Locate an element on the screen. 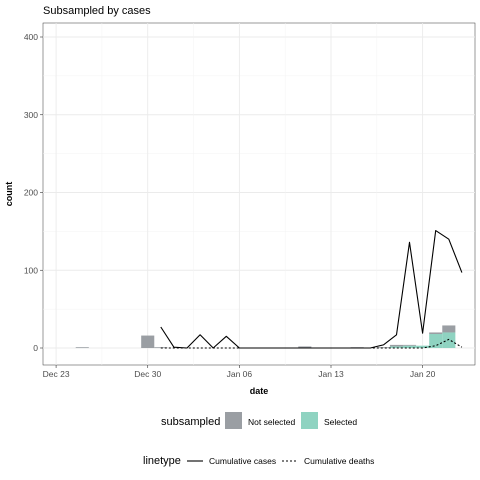 The height and width of the screenshot is (480, 480). y-tick-labels: 0 100 200 300 400 is located at coordinates (33, 192).